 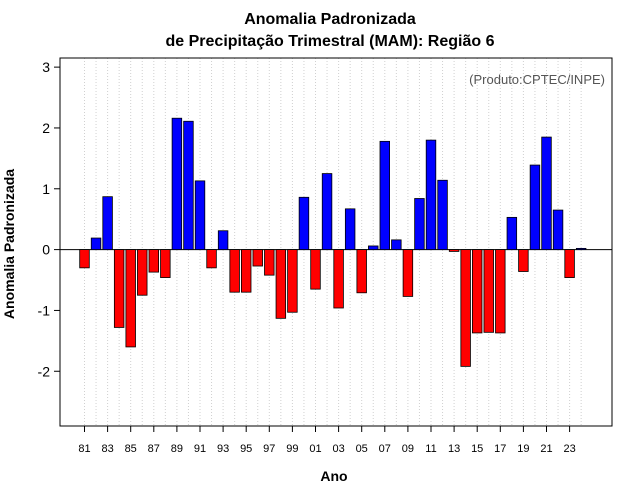 I want to click on x-tick-label: 97, so click(x=269, y=449).